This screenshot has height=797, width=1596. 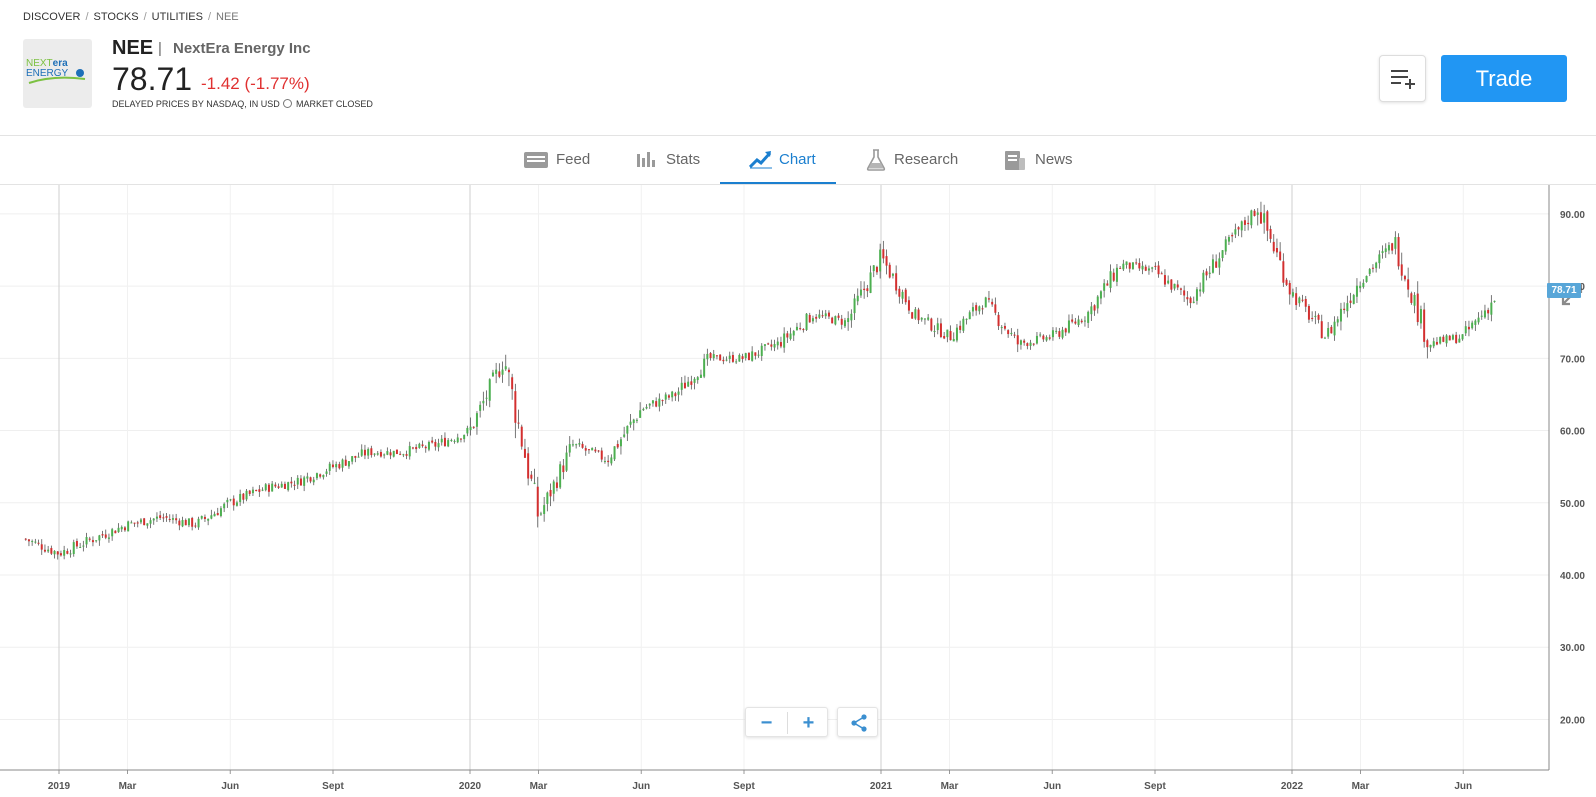 I want to click on trade-button: Trade, so click(x=1504, y=78).